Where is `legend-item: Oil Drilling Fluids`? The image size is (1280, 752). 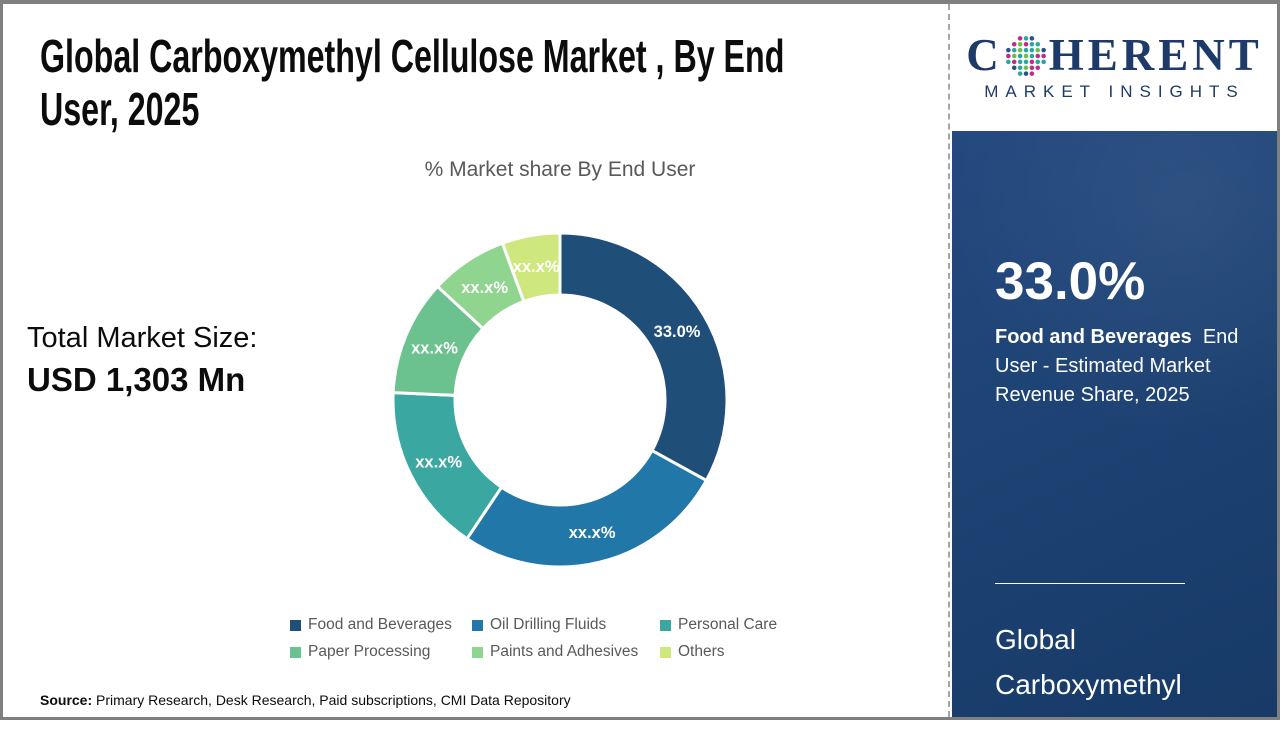
legend-item: Oil Drilling Fluids is located at coordinates (566, 625).